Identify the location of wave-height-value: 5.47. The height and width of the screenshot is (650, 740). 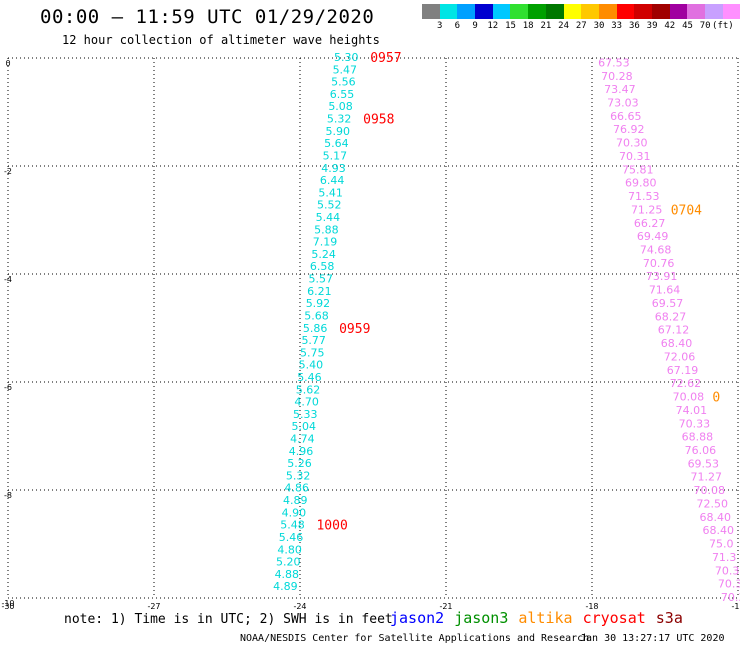
(345, 69).